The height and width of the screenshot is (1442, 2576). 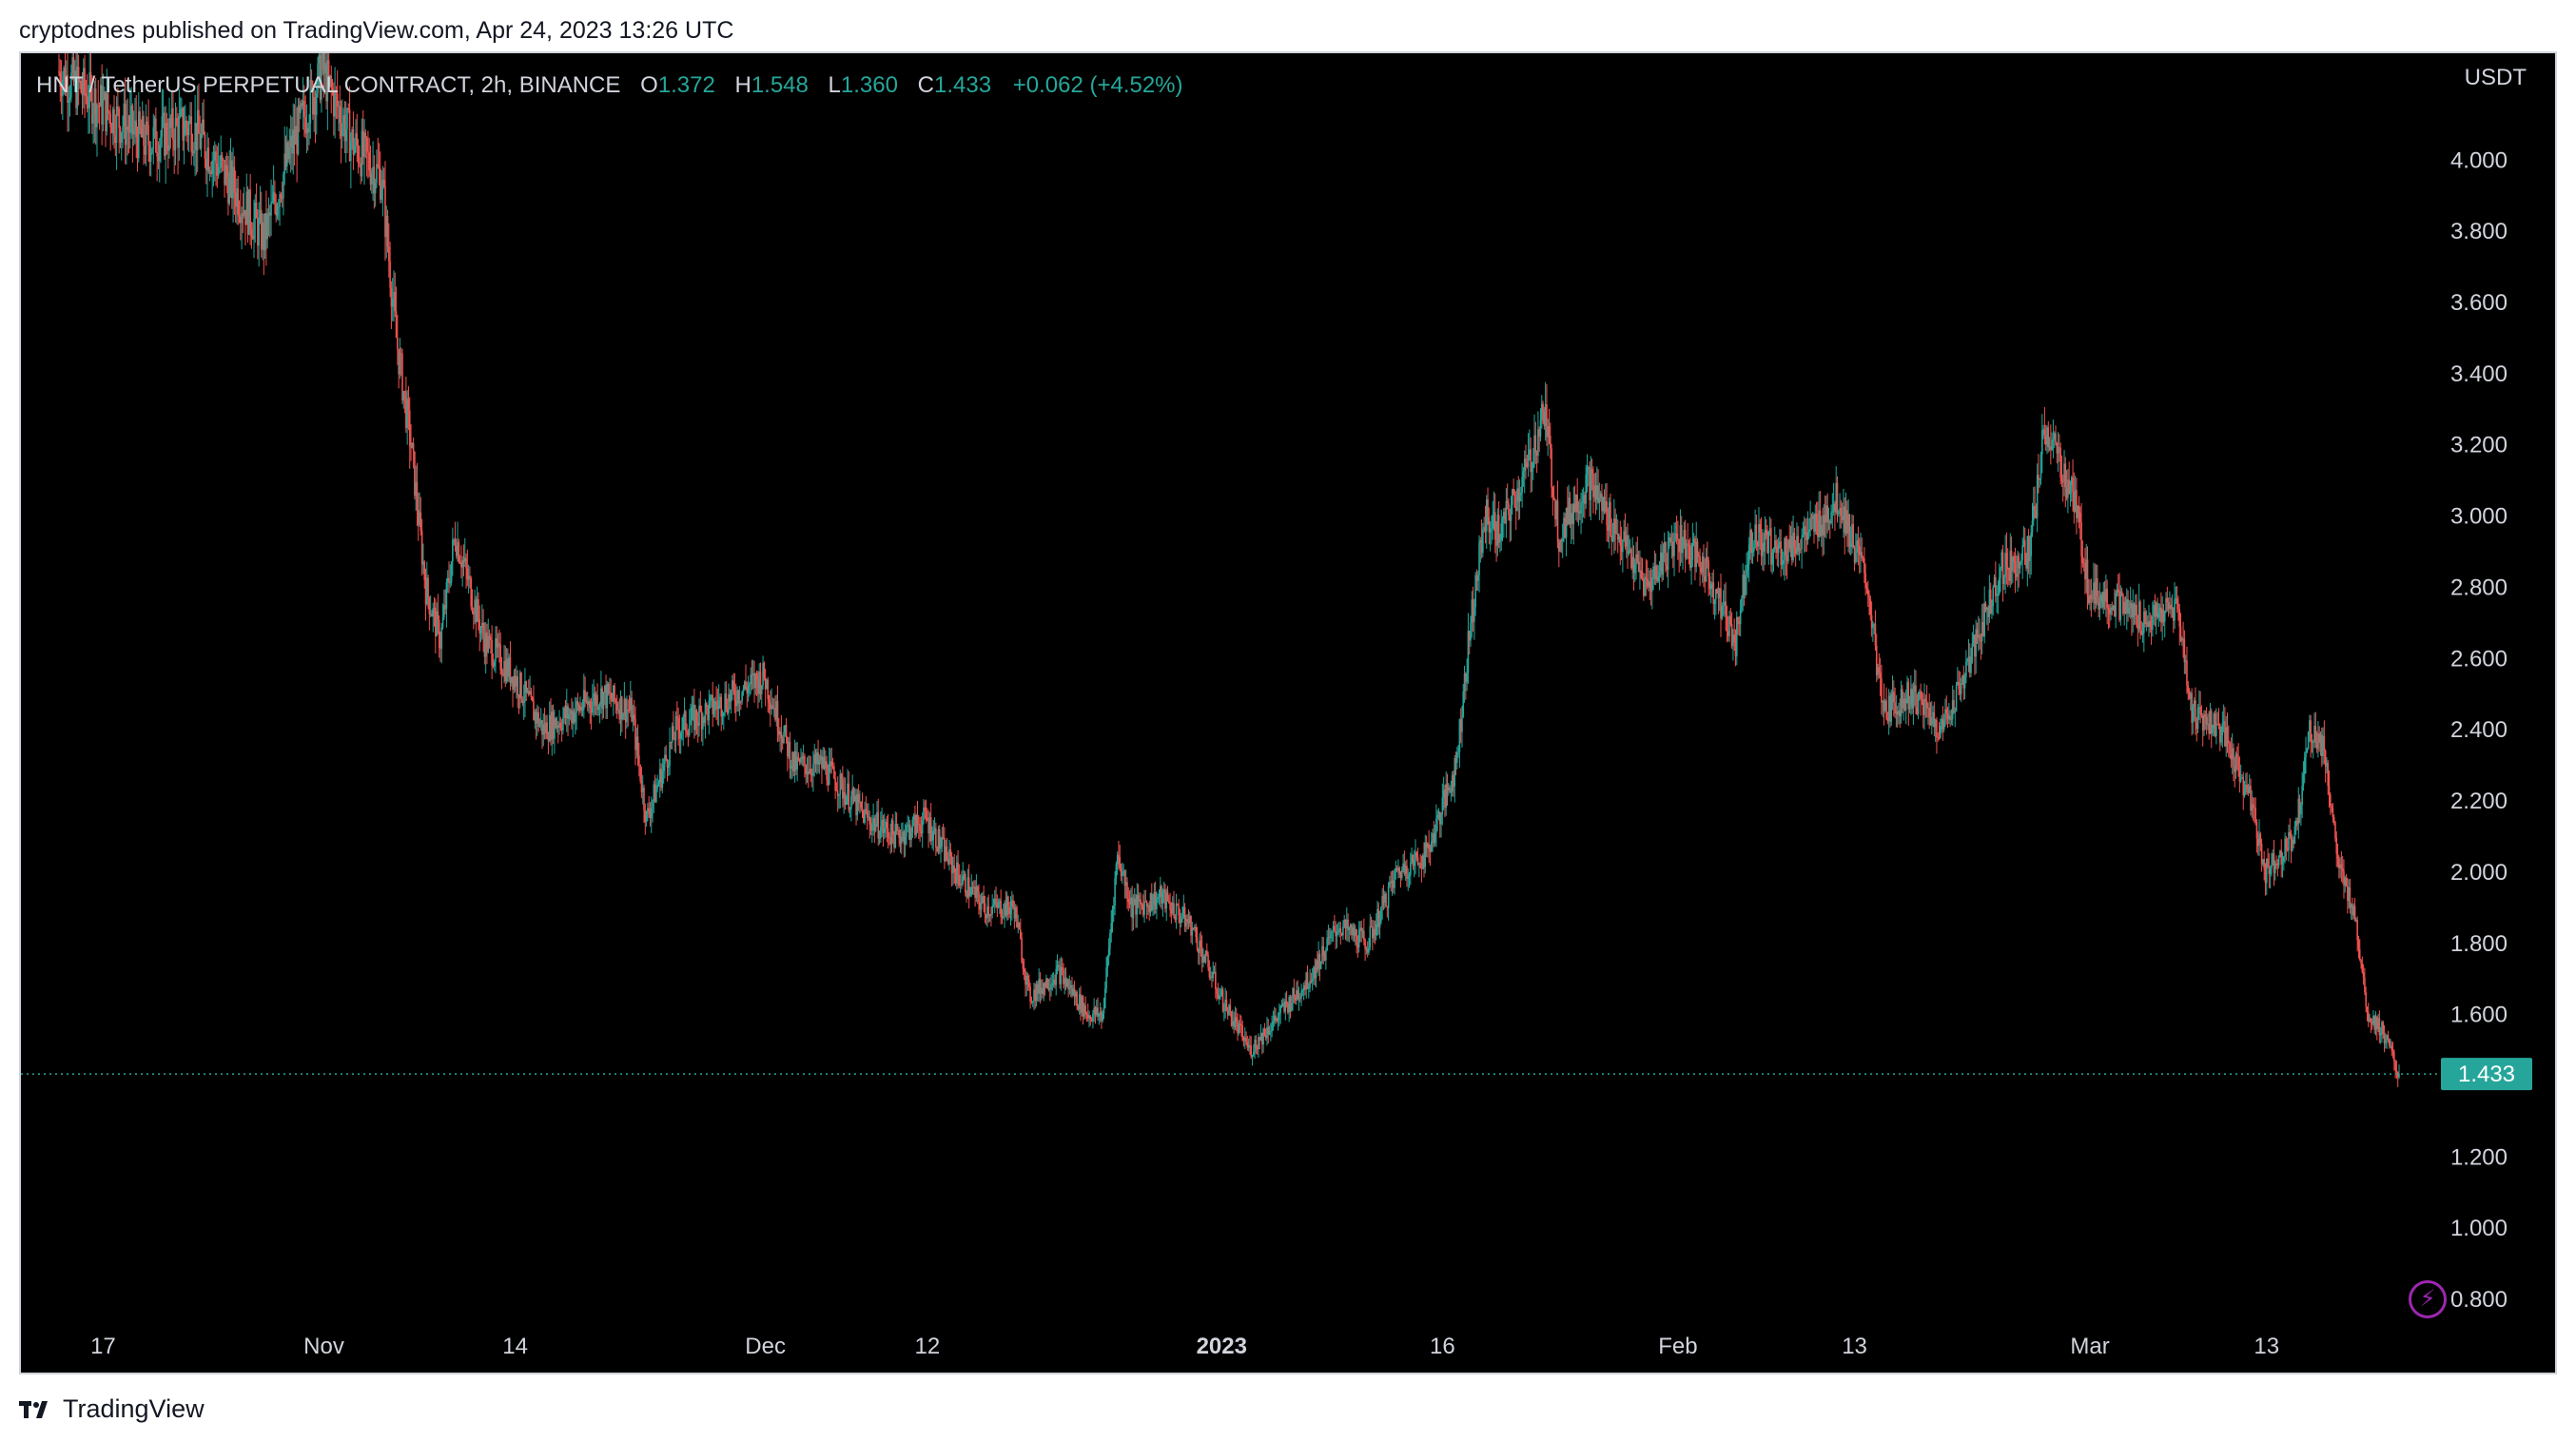 What do you see at coordinates (2089, 1347) in the screenshot?
I see `x-tick-label: Mar` at bounding box center [2089, 1347].